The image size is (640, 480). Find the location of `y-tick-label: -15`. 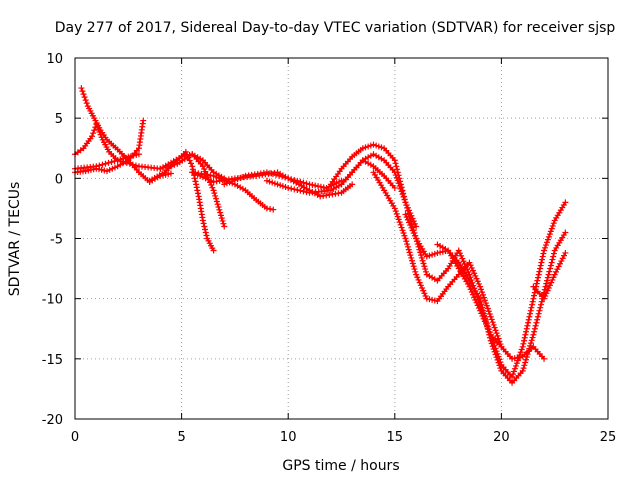

y-tick-label: -15 is located at coordinates (52, 360).